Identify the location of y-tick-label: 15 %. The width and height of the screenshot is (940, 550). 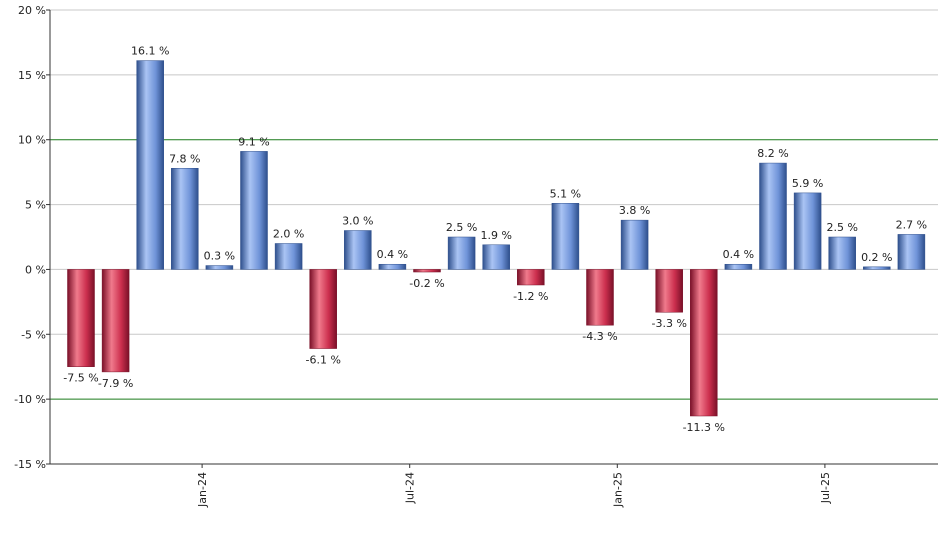
(32, 75).